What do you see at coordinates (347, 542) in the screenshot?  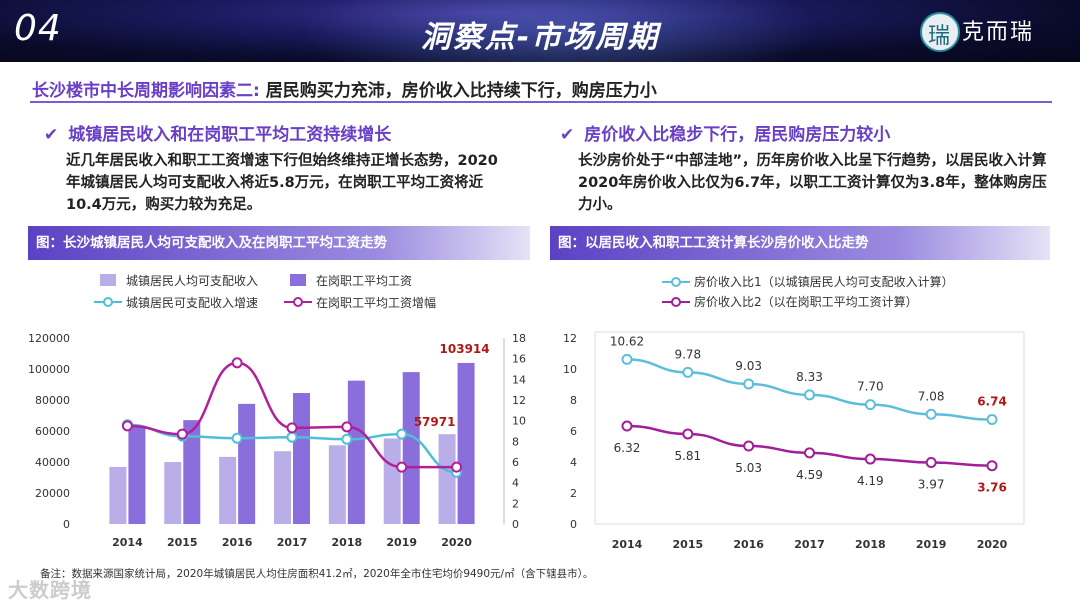 I see `x-tick-label: 2018` at bounding box center [347, 542].